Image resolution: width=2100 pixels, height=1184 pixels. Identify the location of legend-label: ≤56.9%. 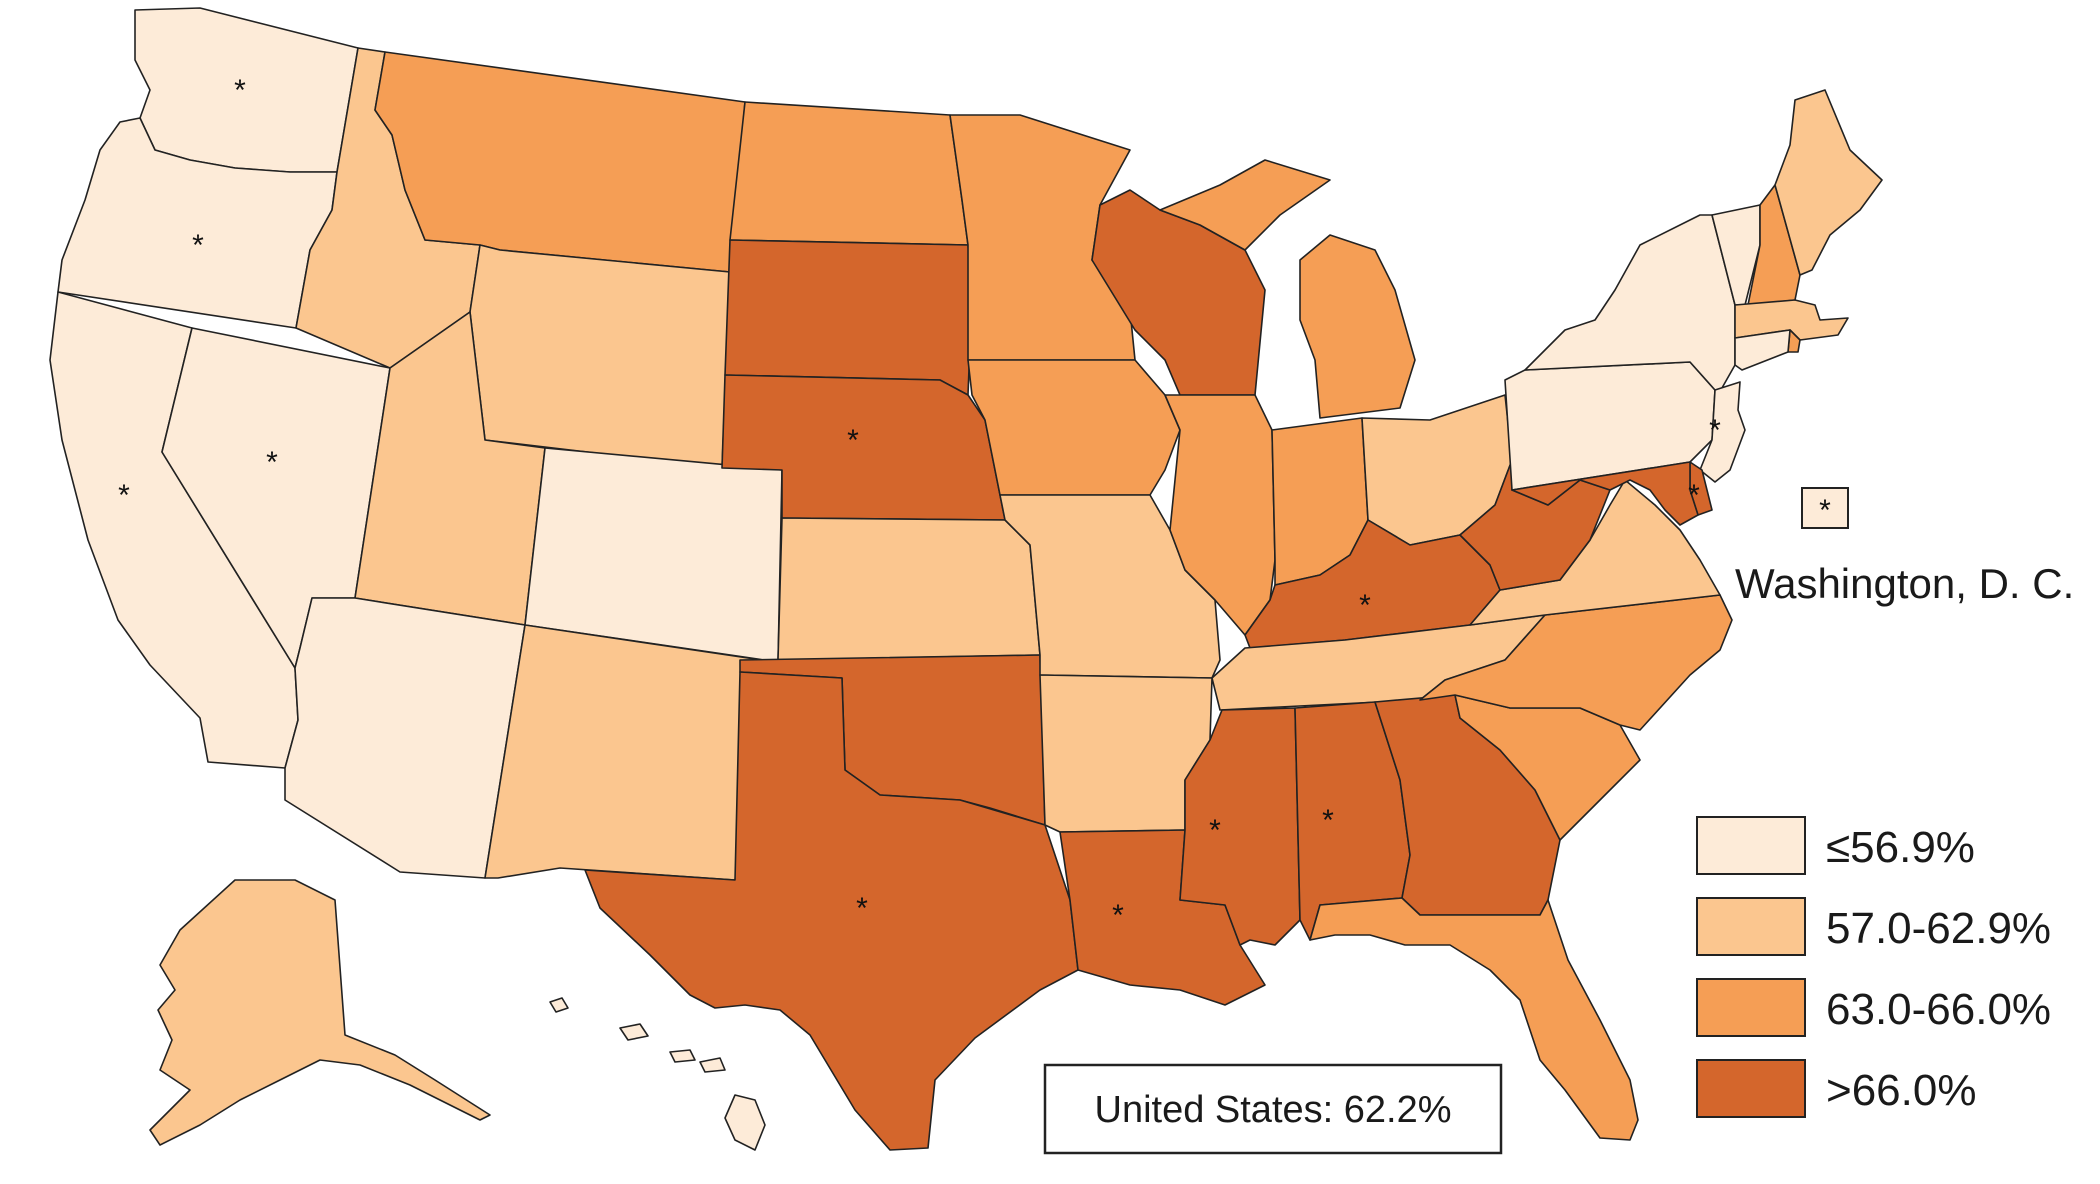
(1900, 847).